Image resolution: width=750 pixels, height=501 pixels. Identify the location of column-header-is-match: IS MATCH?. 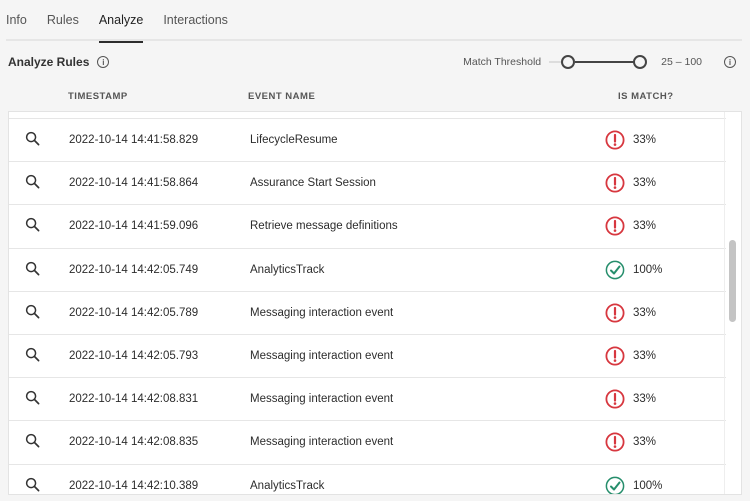
(646, 96).